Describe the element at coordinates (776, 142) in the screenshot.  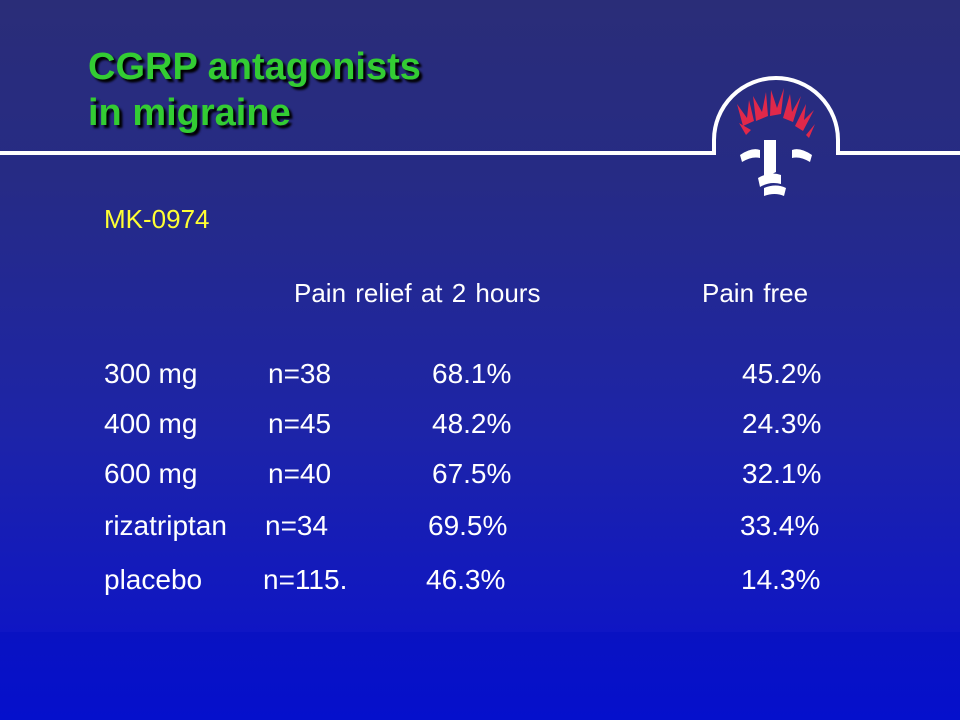
I see `brain-tree-logo-icon` at that location.